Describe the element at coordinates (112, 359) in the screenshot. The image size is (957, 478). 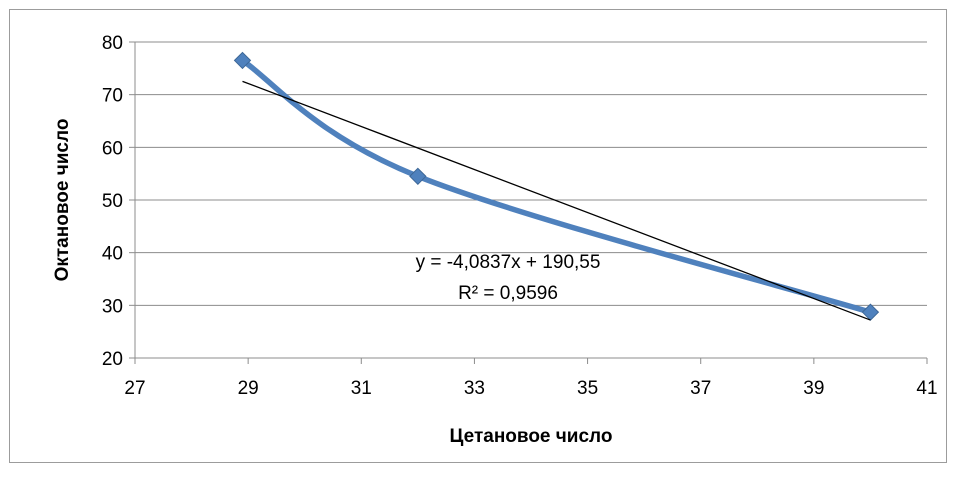
I see `y-tick-label: 20` at that location.